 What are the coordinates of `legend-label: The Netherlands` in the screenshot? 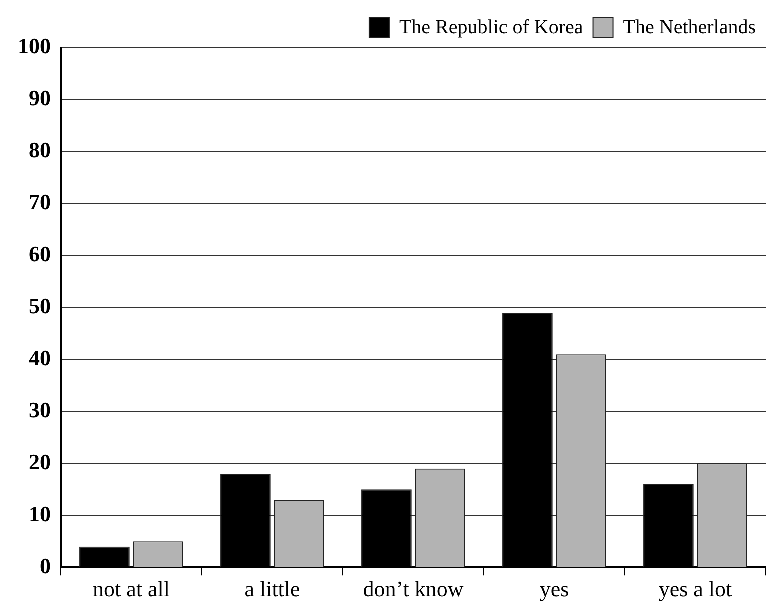 It's located at (689, 27).